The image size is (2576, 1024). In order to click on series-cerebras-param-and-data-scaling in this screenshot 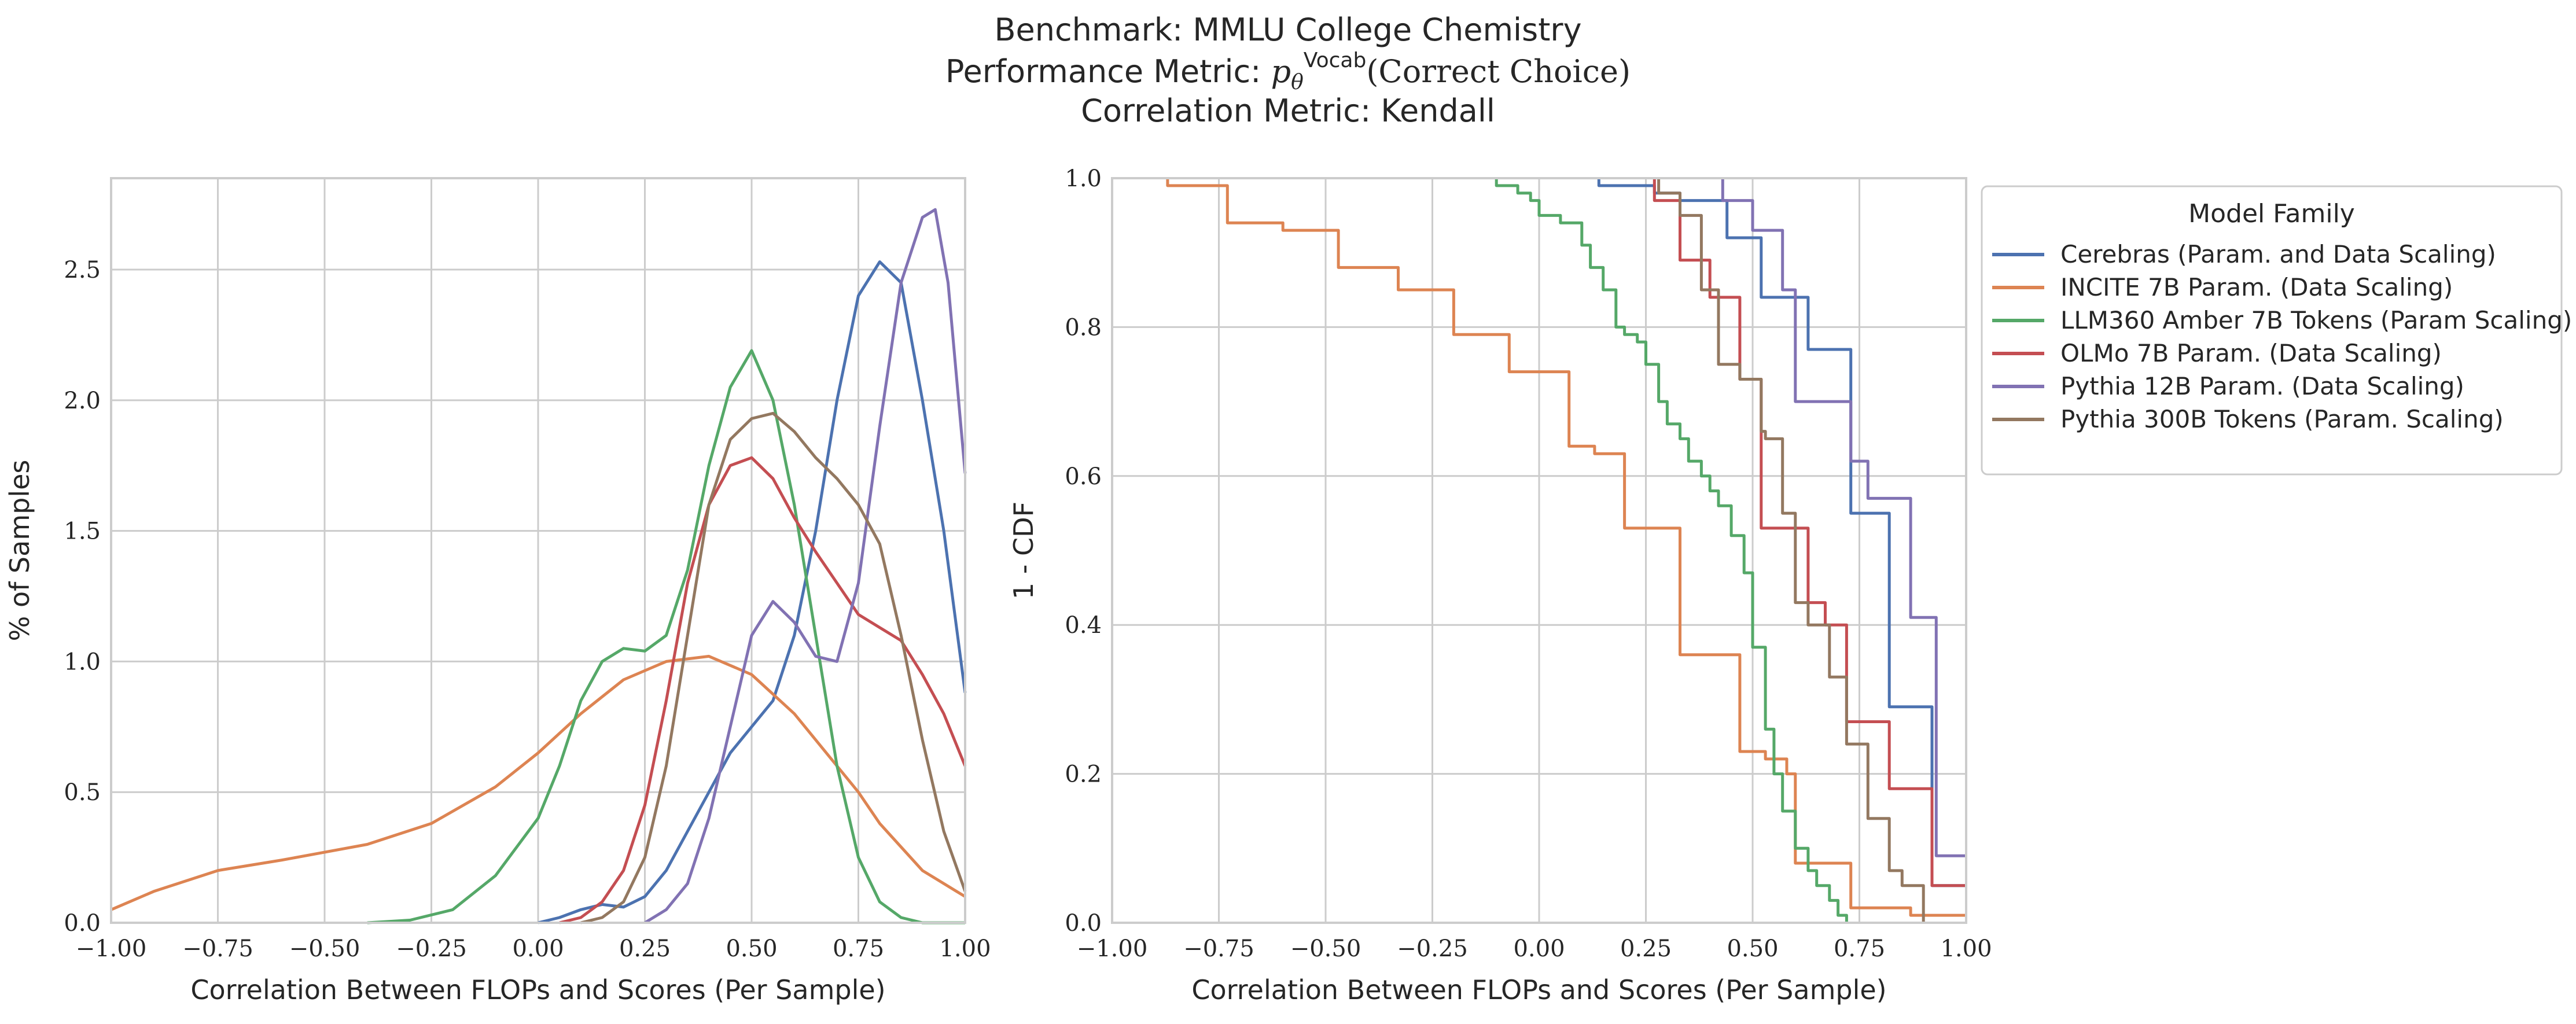, I will do `click(752, 592)`.